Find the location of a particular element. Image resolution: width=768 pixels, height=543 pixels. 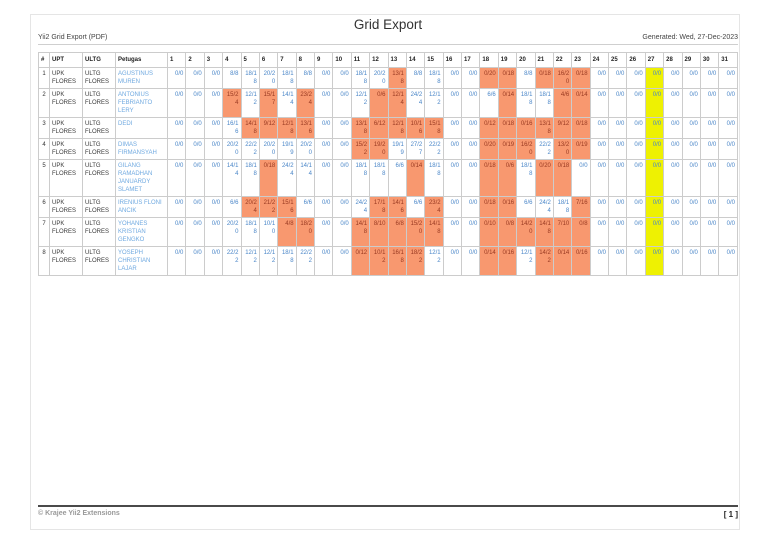

day-cell-18: 6/6 is located at coordinates (489, 103).